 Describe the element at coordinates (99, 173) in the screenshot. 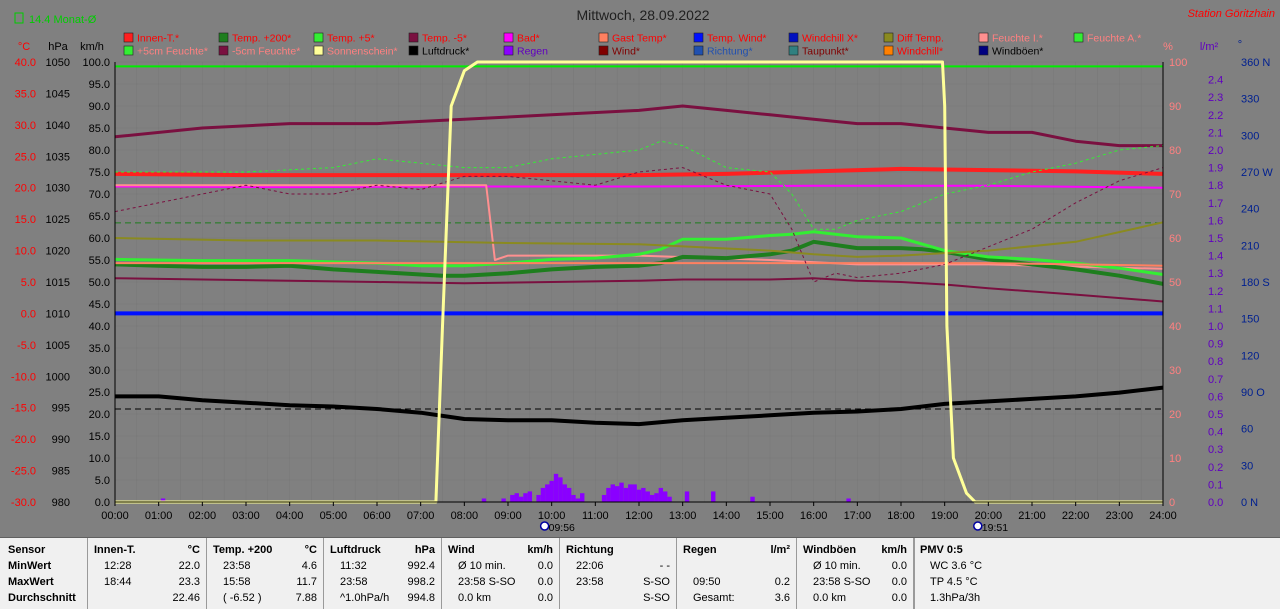

I see `wind-tick-label: 75.0` at that location.